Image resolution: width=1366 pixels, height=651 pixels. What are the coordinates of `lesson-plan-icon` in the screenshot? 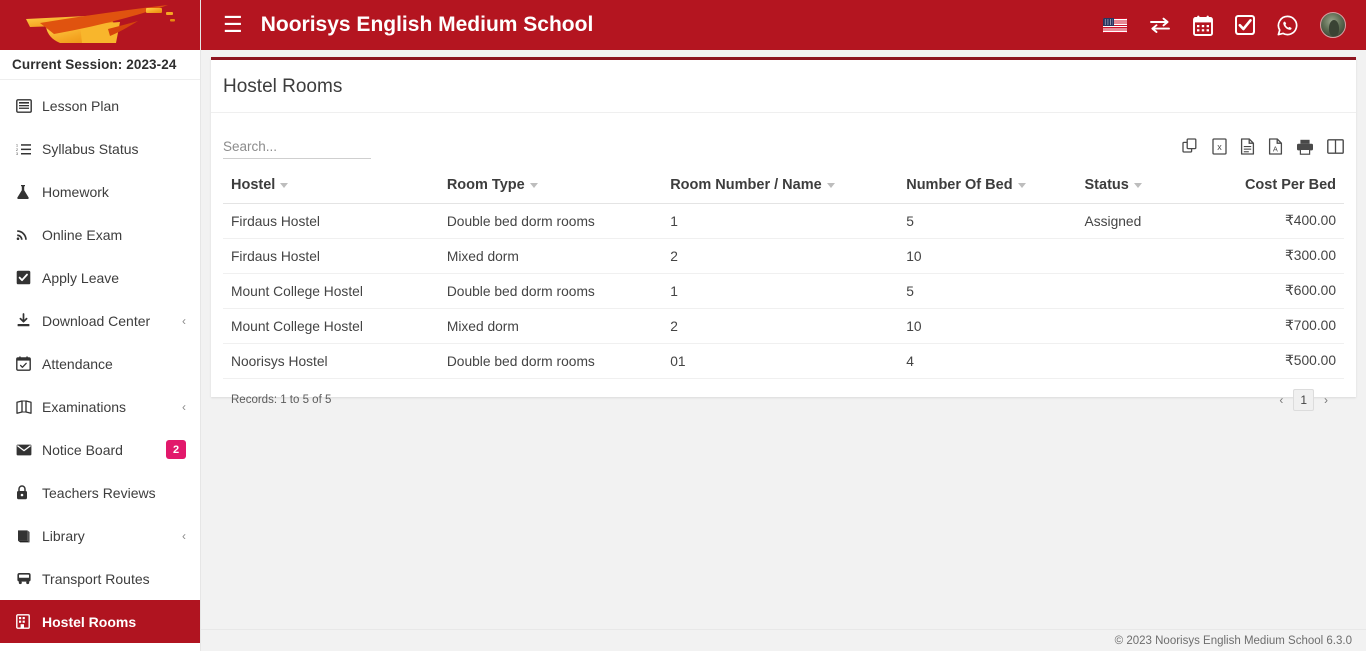 It's located at (27, 106).